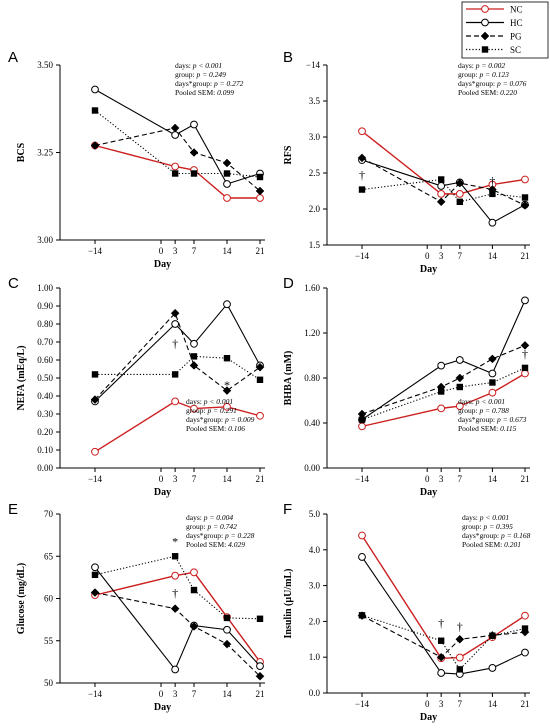 Image resolution: width=550 pixels, height=728 pixels. What do you see at coordinates (260, 251) in the screenshot?
I see `x-tick-label: 21` at bounding box center [260, 251].